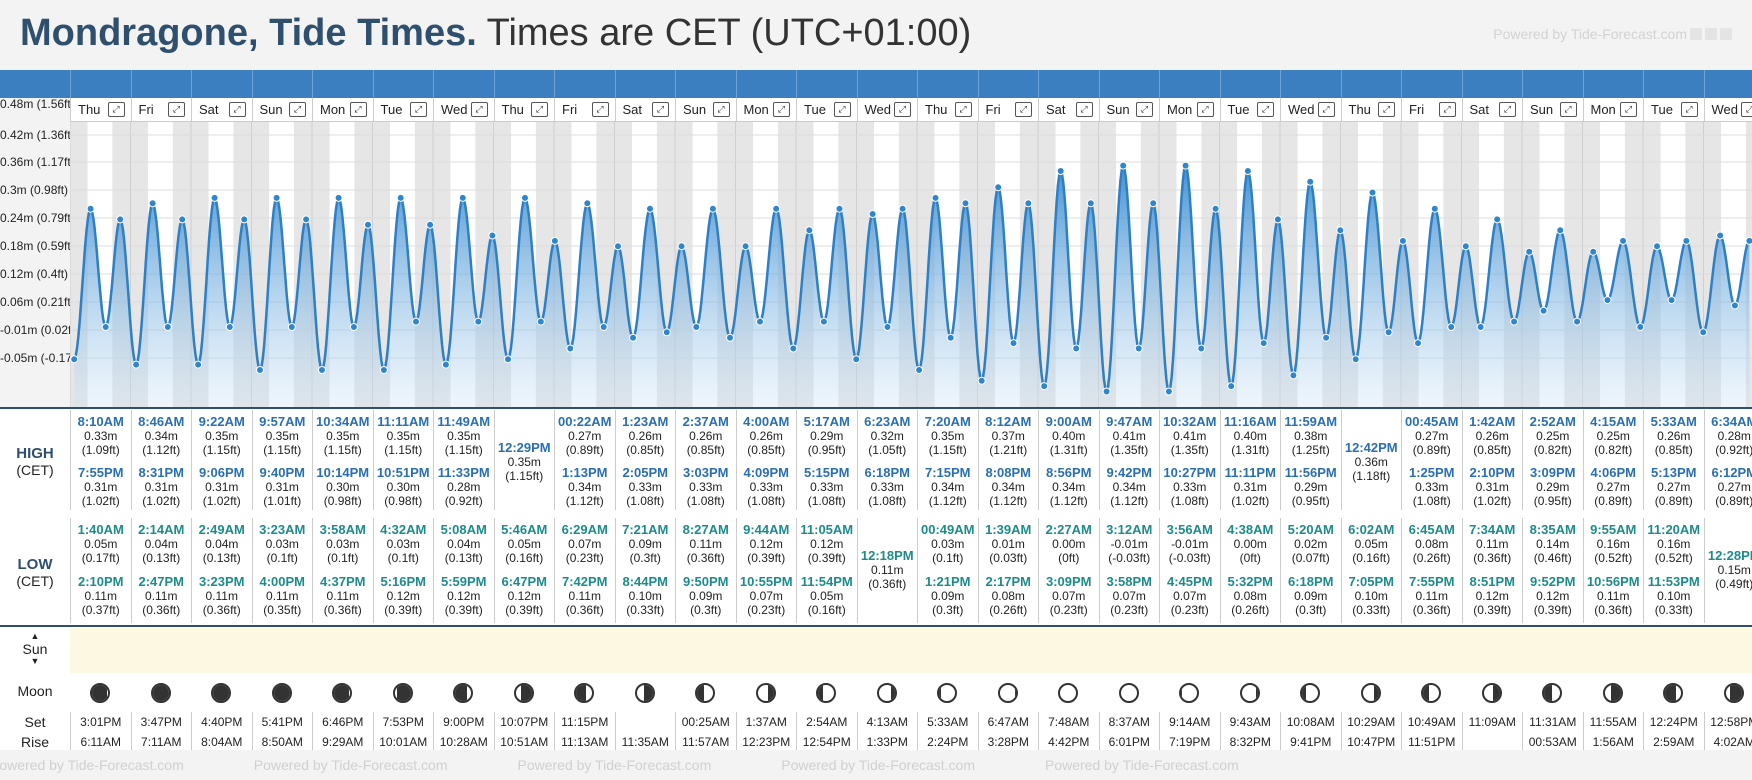  I want to click on tide-entry: 1:23AM 0.26m (0.85ft), so click(646, 435).